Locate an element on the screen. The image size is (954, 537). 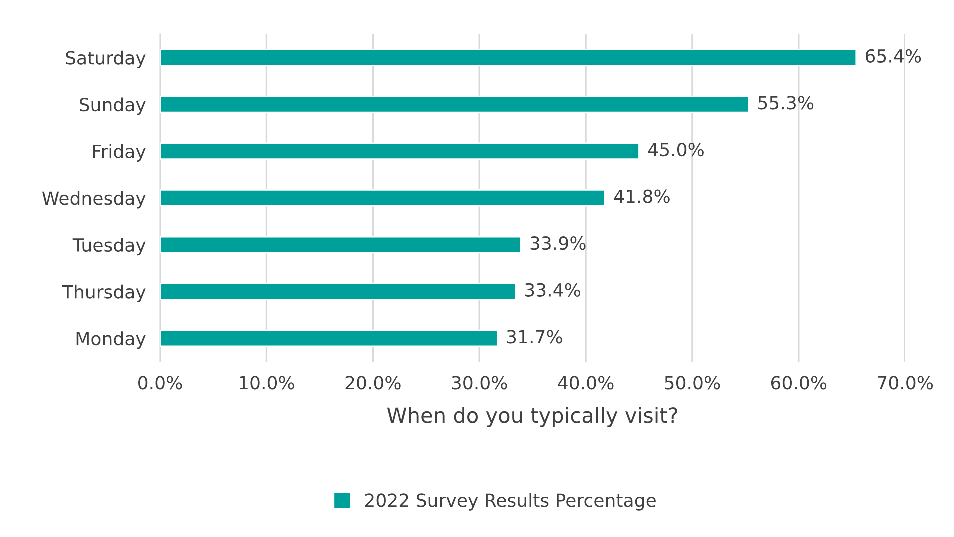
data-label: 41.8% is located at coordinates (642, 197).